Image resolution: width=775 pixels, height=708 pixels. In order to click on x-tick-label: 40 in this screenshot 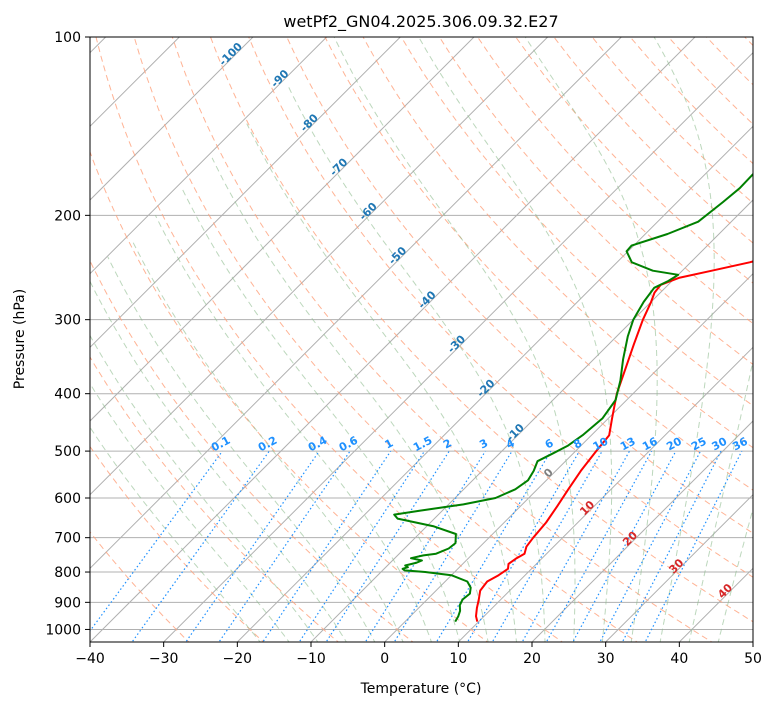, I will do `click(679, 659)`.